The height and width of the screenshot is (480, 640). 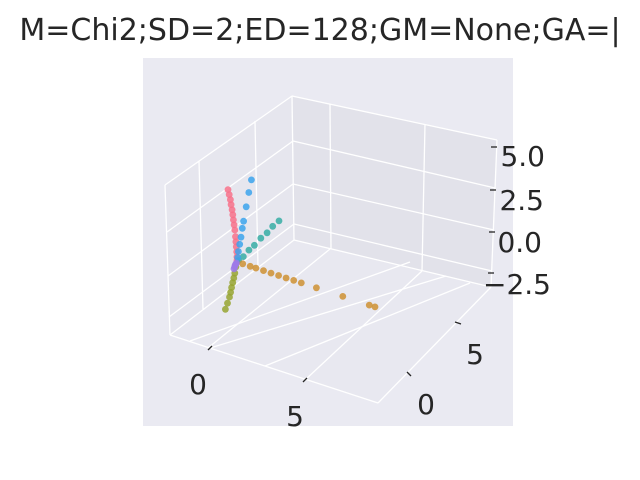 I want to click on x-tick-label: 0, so click(x=198, y=384).